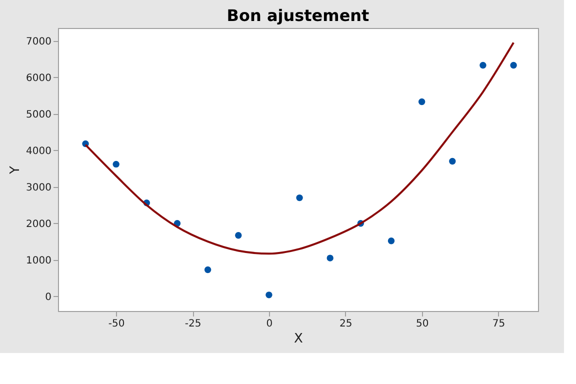 Image resolution: width=576 pixels, height=384 pixels. I want to click on x-tick-label: 50, so click(422, 324).